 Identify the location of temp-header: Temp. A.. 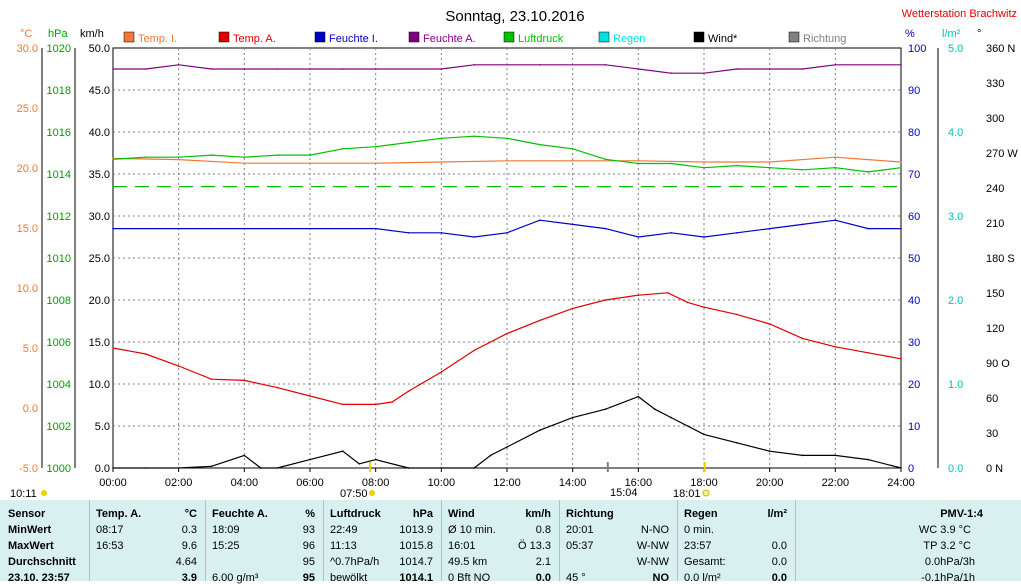
(119, 514).